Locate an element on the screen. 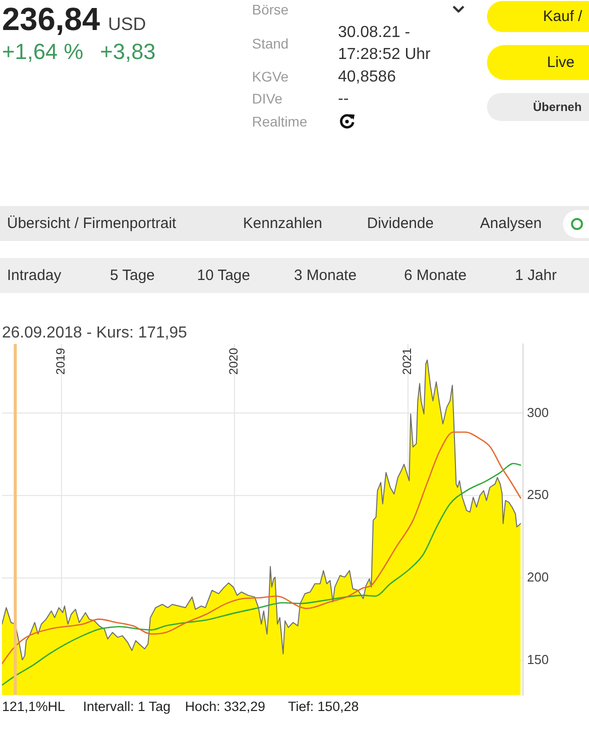 Image resolution: width=589 pixels, height=730 pixels. text: Stand is located at coordinates (270, 44).